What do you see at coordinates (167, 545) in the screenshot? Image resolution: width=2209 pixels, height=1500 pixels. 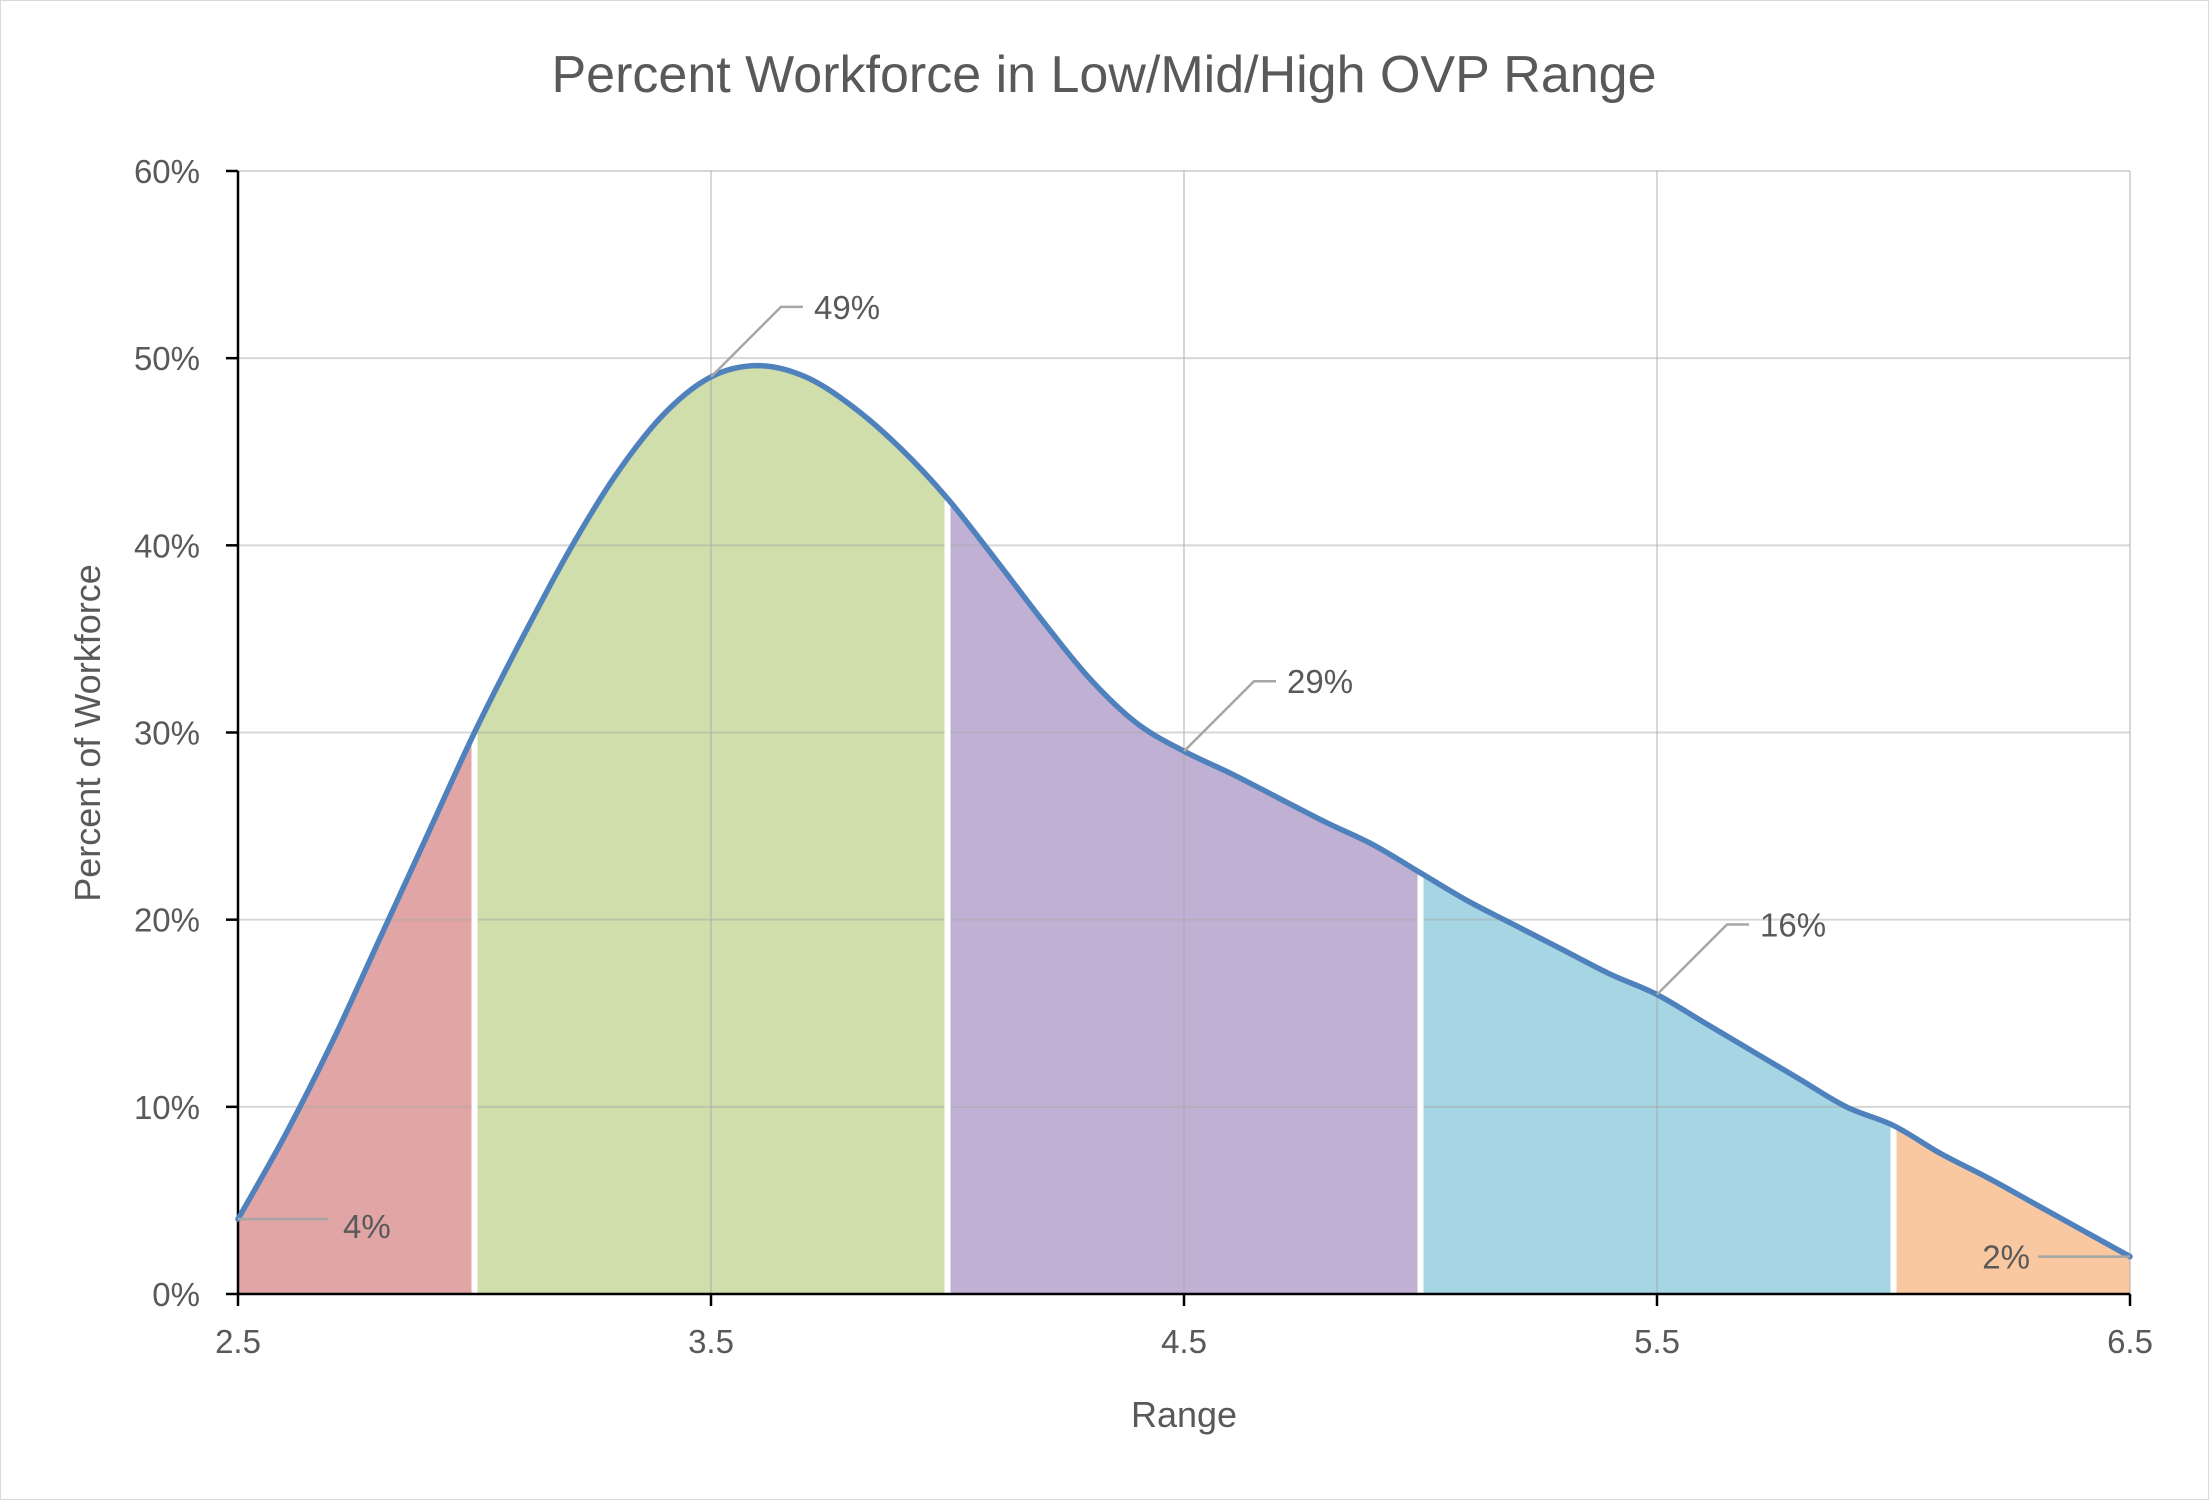 I see `y-tick-label: 40%` at bounding box center [167, 545].